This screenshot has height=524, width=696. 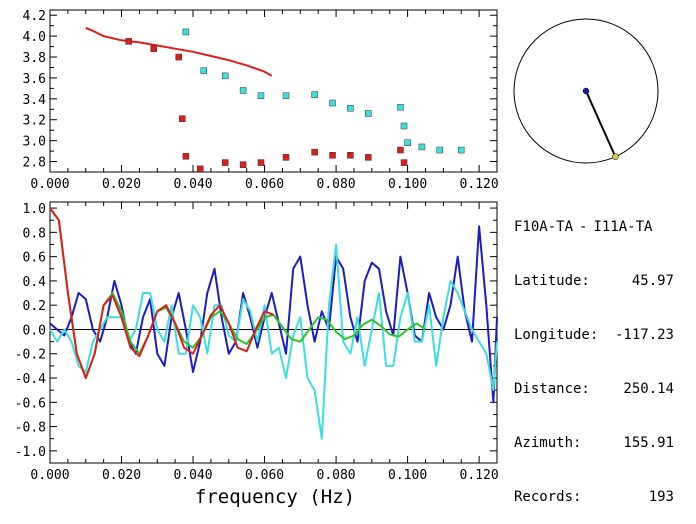 I want to click on info-label: Longitude:, so click(x=556, y=335).